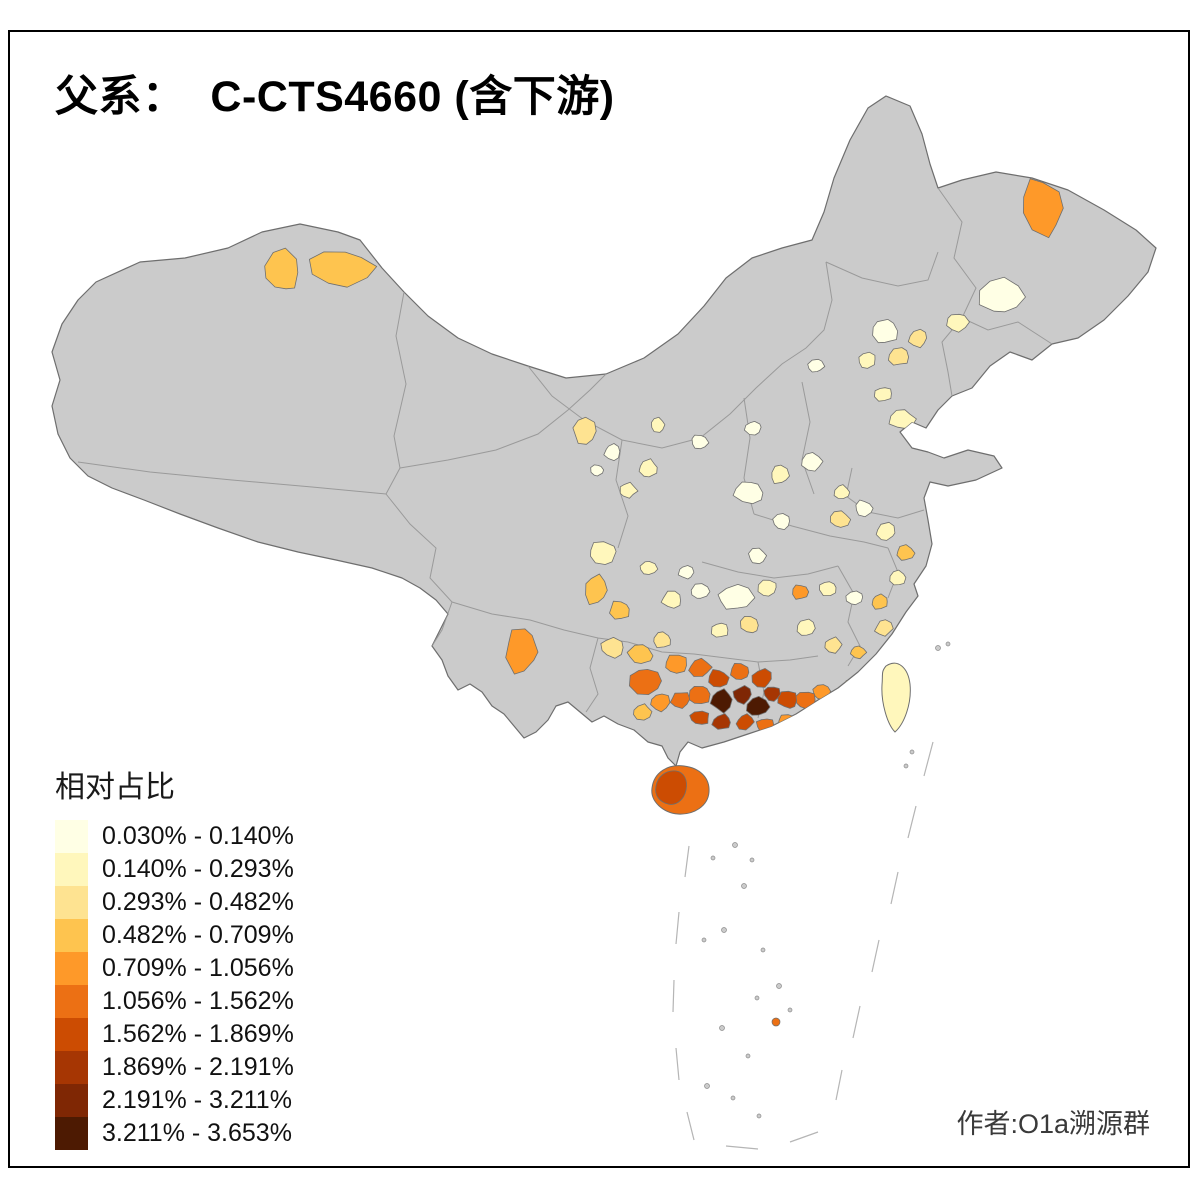 This screenshot has width=1200, height=1200. I want to click on legend-row: 0.482% - 0.709%, so click(174, 935).